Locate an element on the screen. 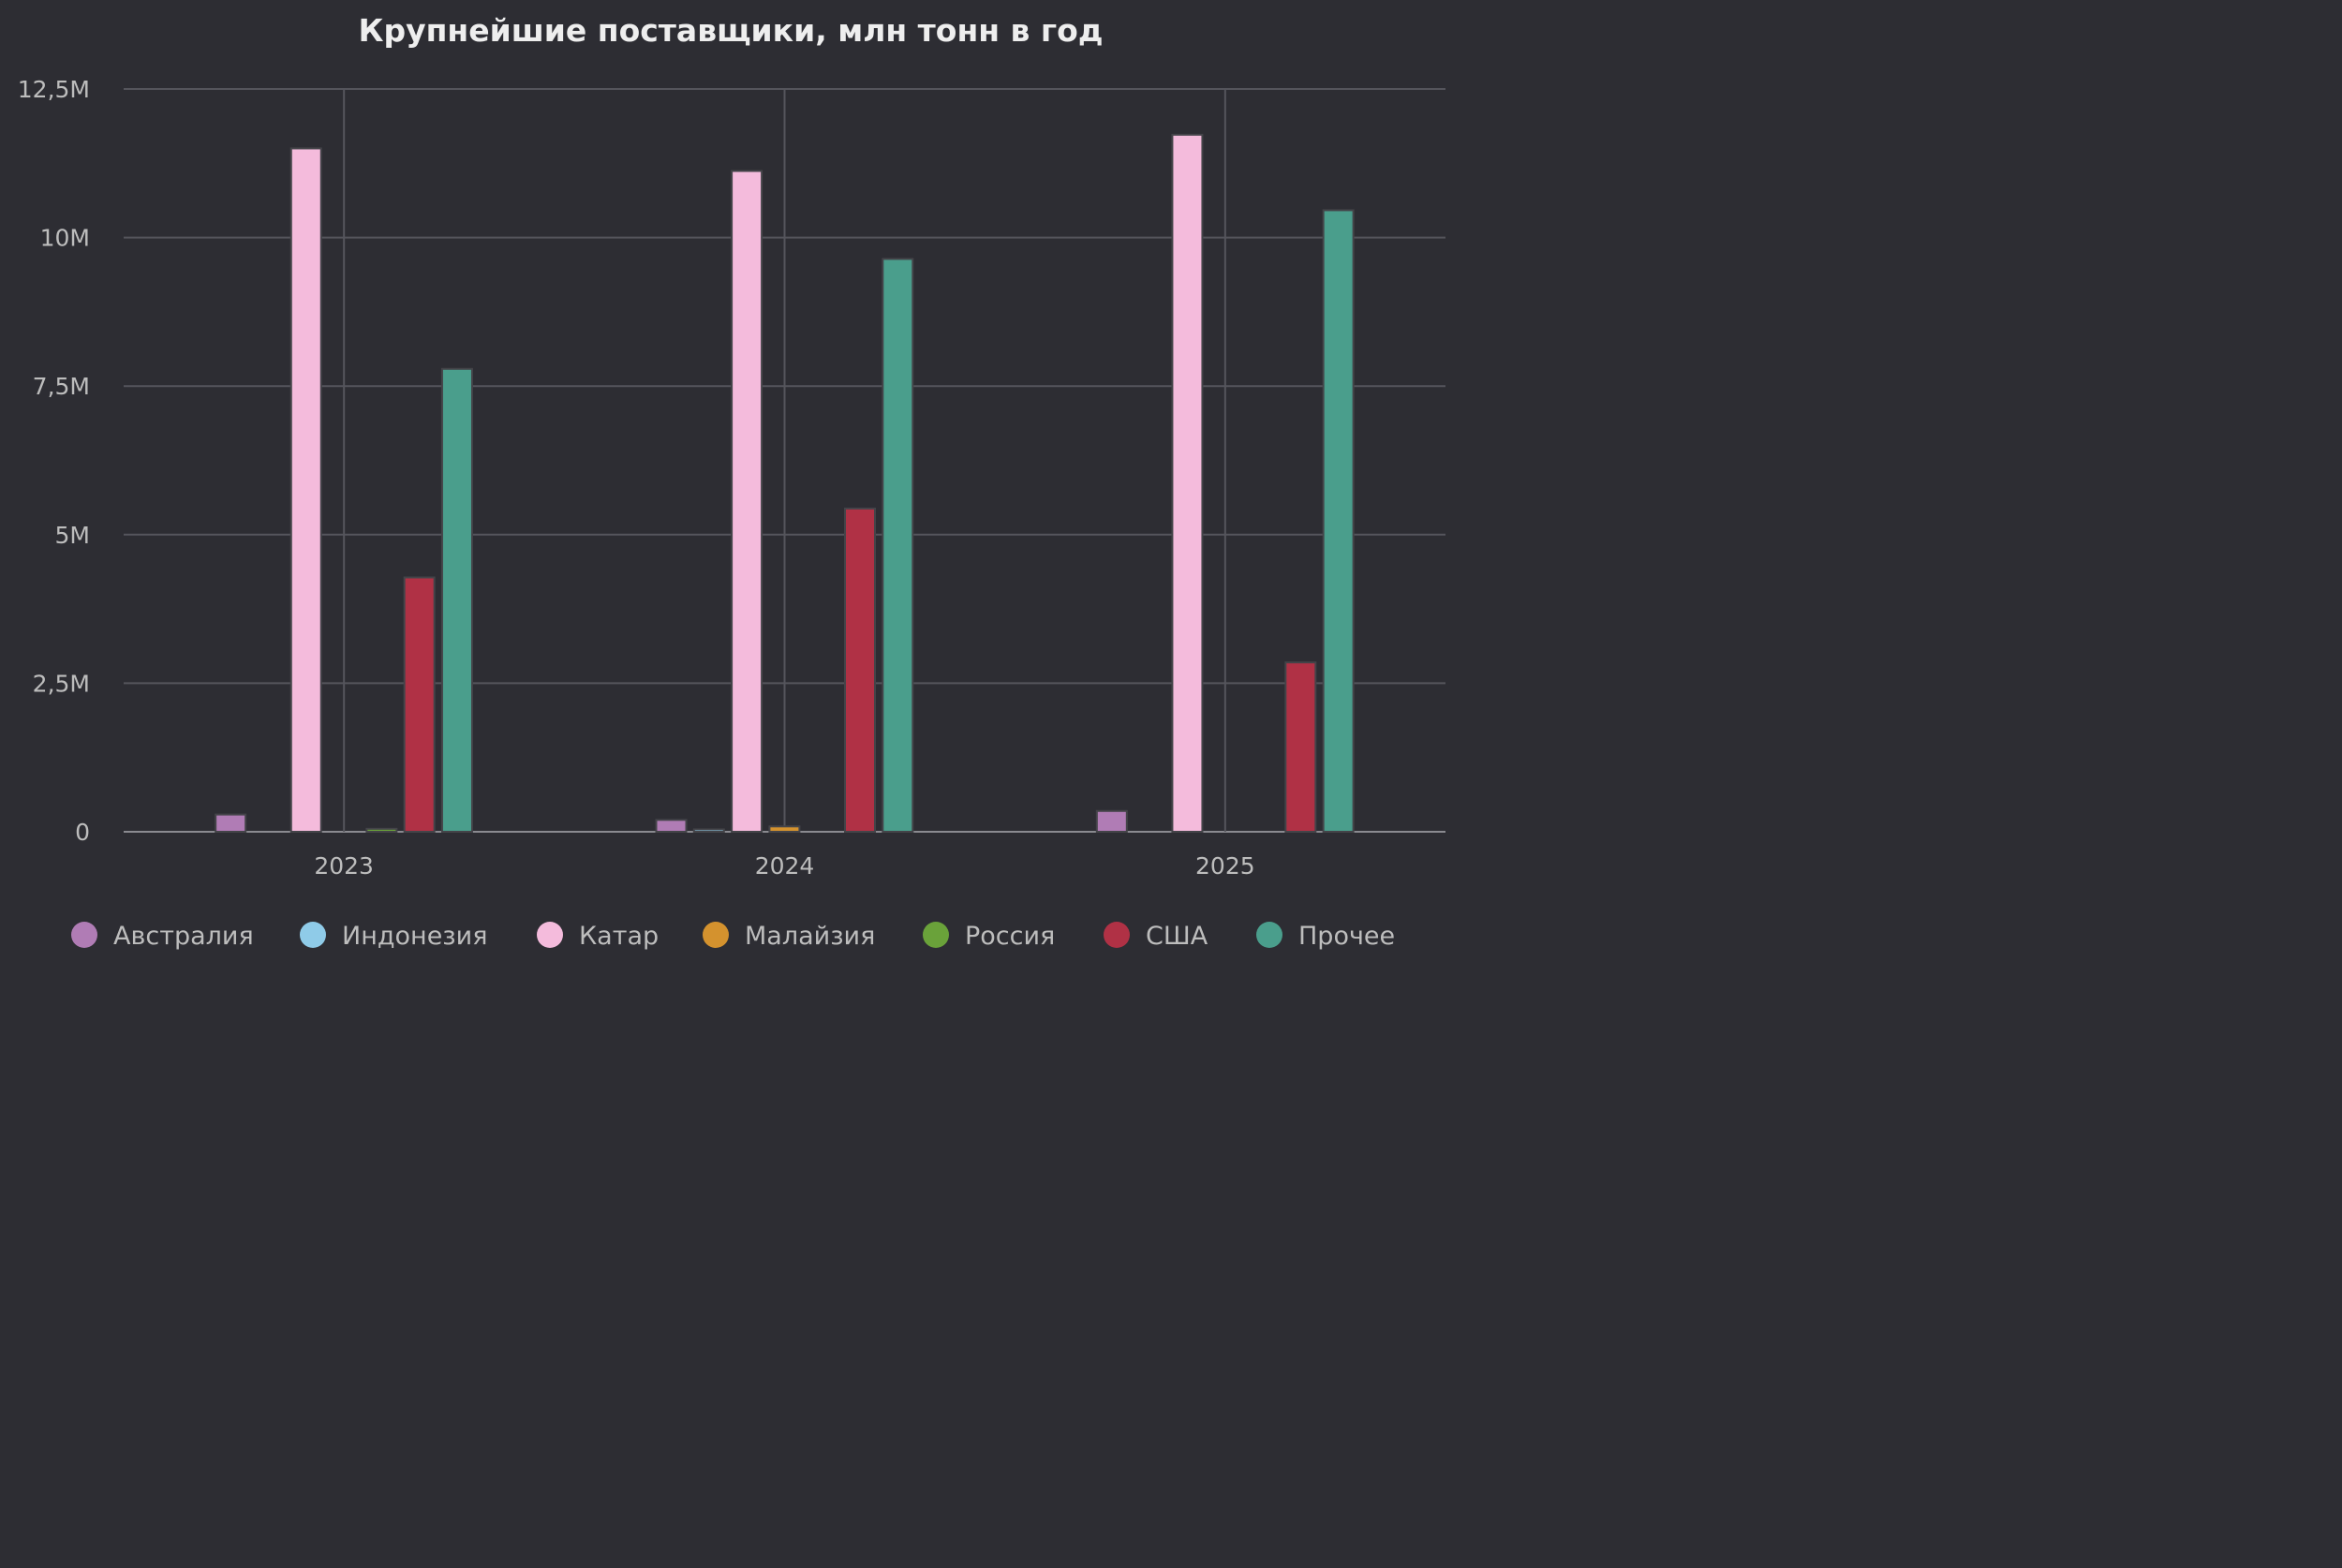 The height and width of the screenshot is (1568, 2342). legend-item-индонезия: Индонезия is located at coordinates (393, 936).